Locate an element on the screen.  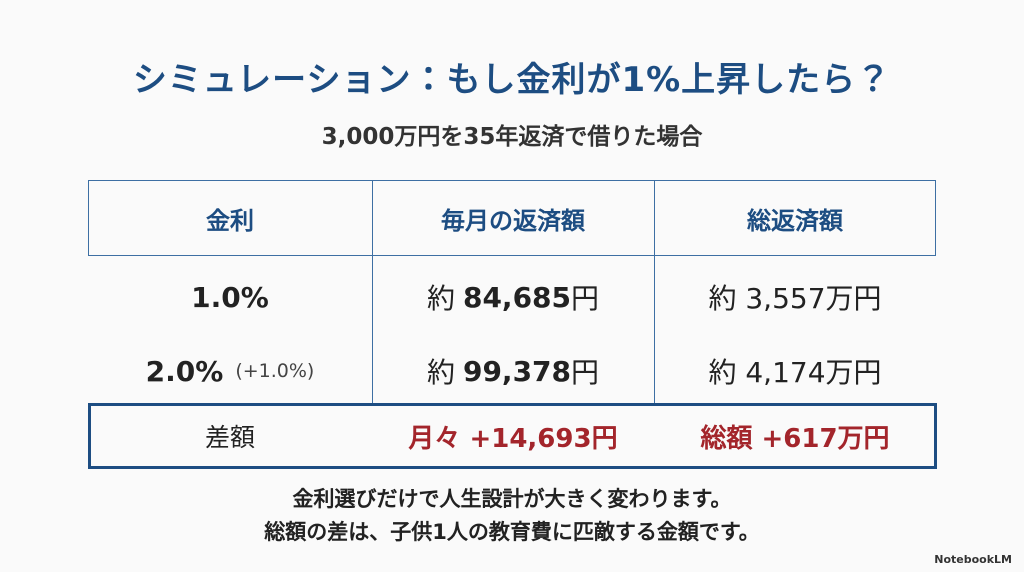
amount: 84,685 is located at coordinates (517, 297).